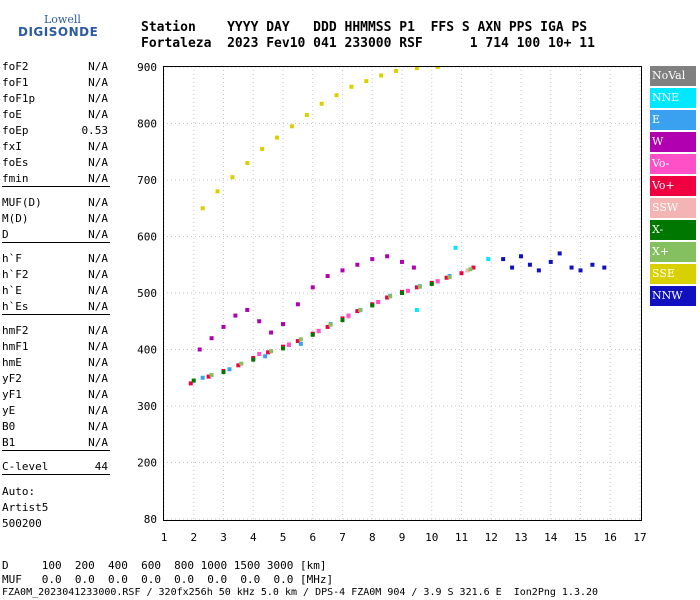 This screenshot has height=600, width=700. What do you see at coordinates (12, 290) in the screenshot?
I see `param-name: h`E` at bounding box center [12, 290].